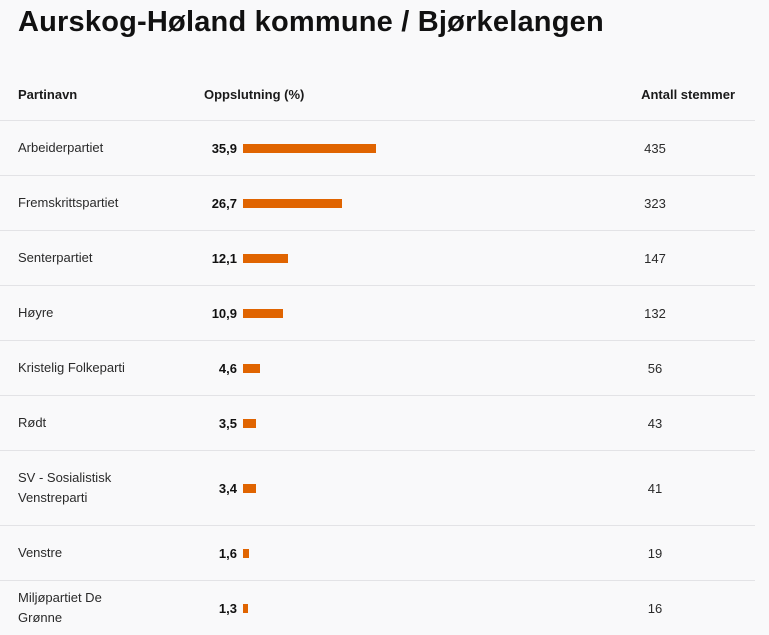 The height and width of the screenshot is (635, 769). I want to click on table-row: Senterpartiet 12,1 147, so click(377, 258).